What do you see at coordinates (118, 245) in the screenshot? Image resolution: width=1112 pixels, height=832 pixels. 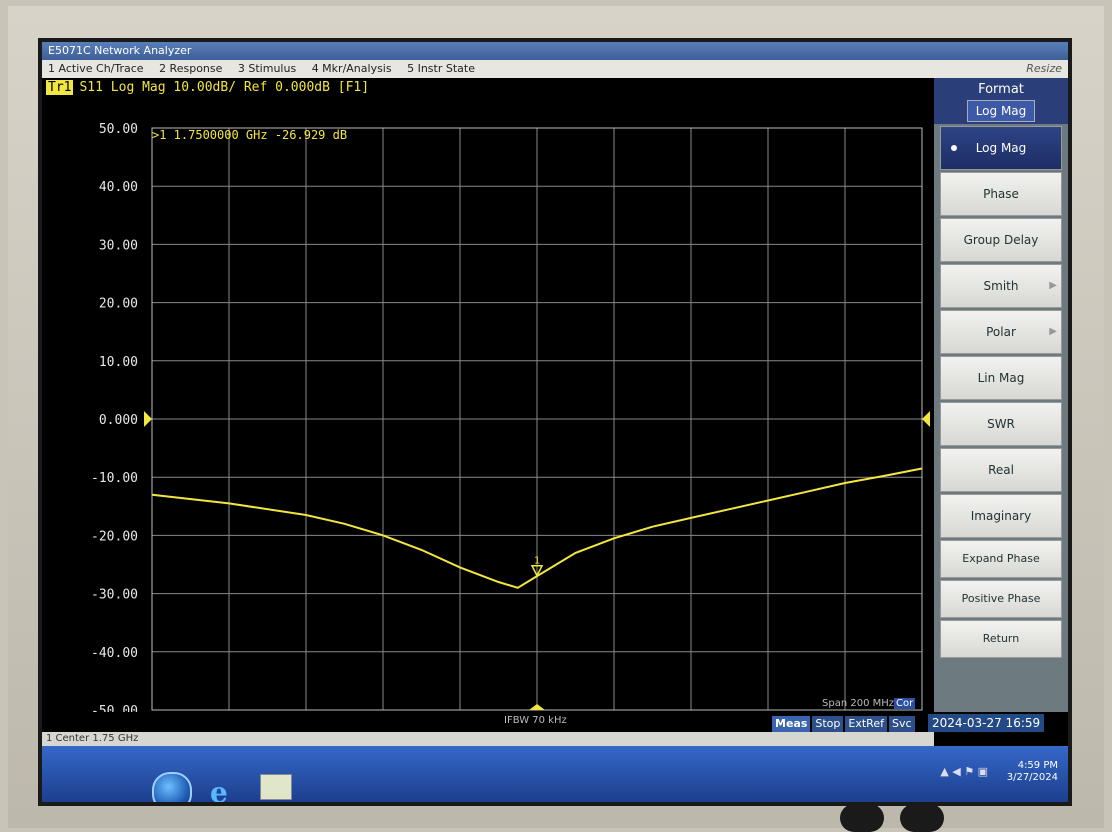 I see `y-tick-label: 30.00` at bounding box center [118, 245].